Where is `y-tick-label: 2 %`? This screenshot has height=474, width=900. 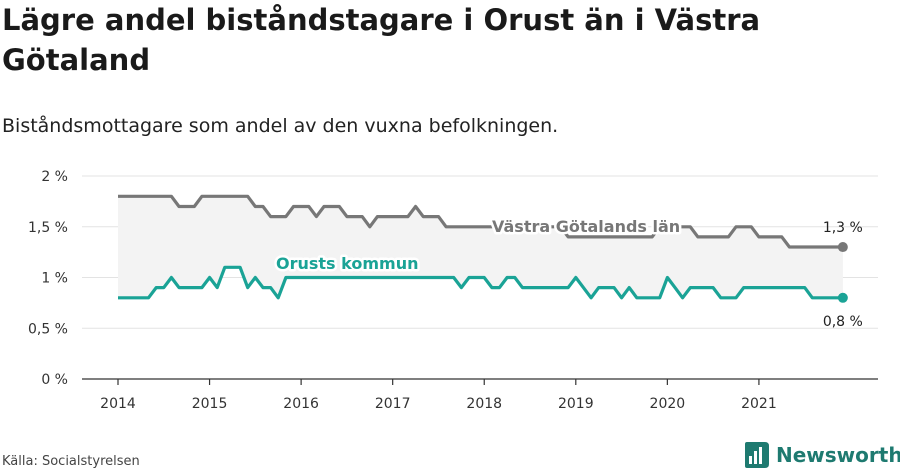 y-tick-label: 2 % is located at coordinates (54, 177).